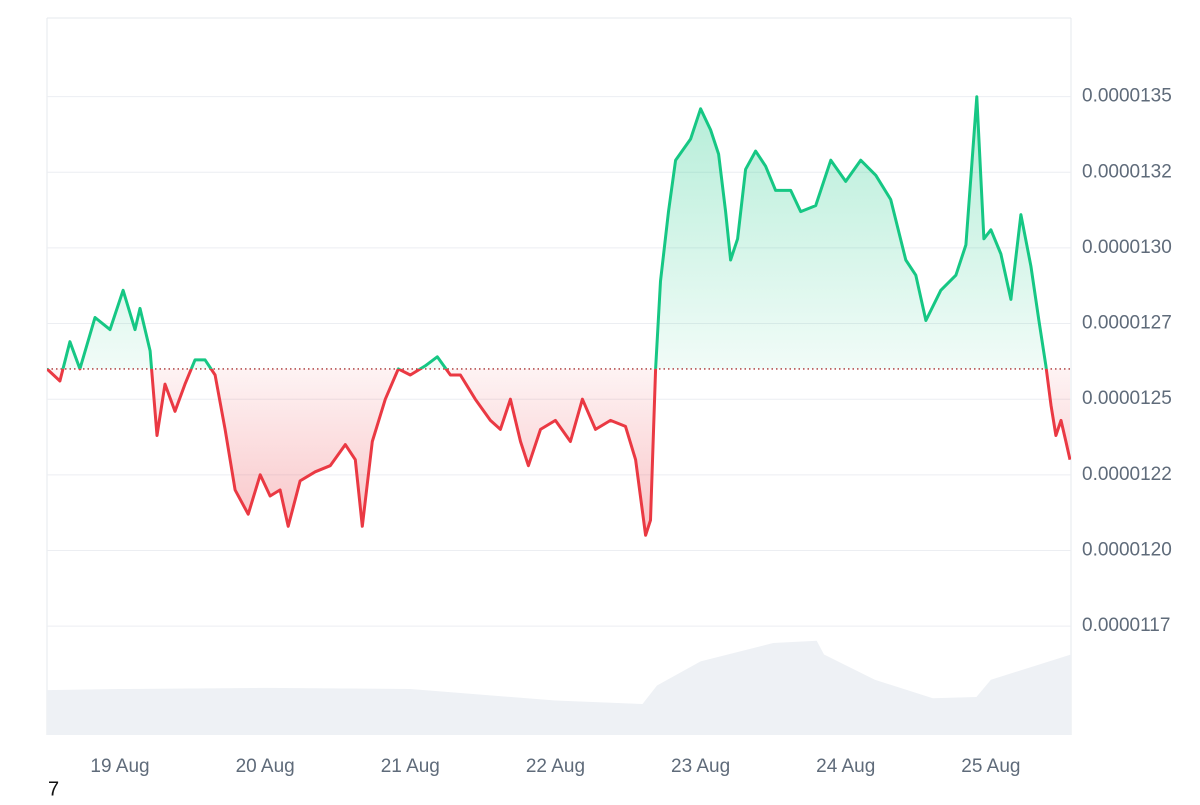 The height and width of the screenshot is (805, 1200). Describe the element at coordinates (1127, 171) in the screenshot. I see `y-tick-label: 0.0000132` at that location.